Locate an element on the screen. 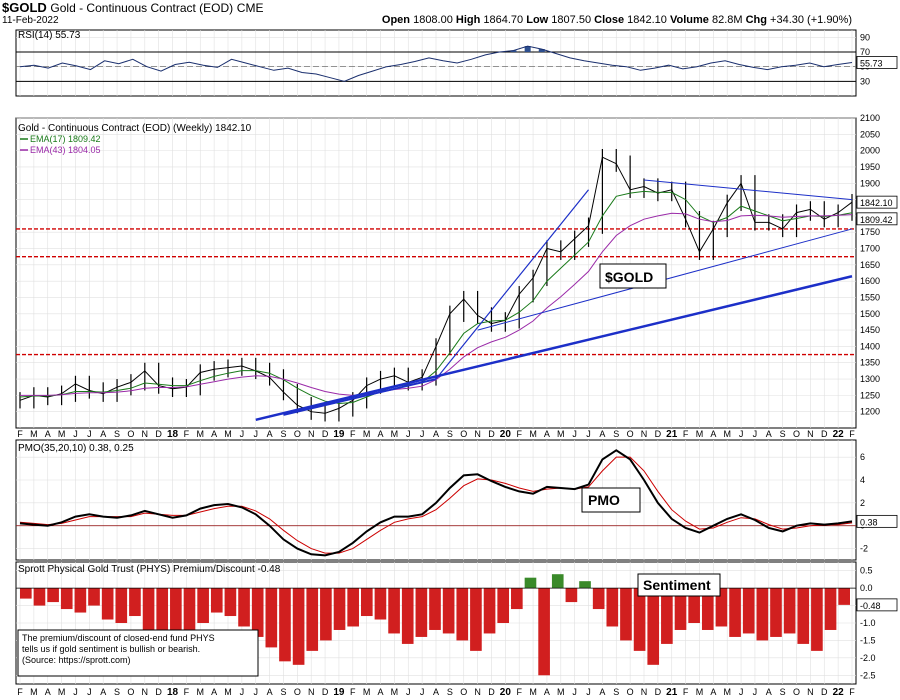  sentiment-annotation: Sentiment is located at coordinates (677, 585).